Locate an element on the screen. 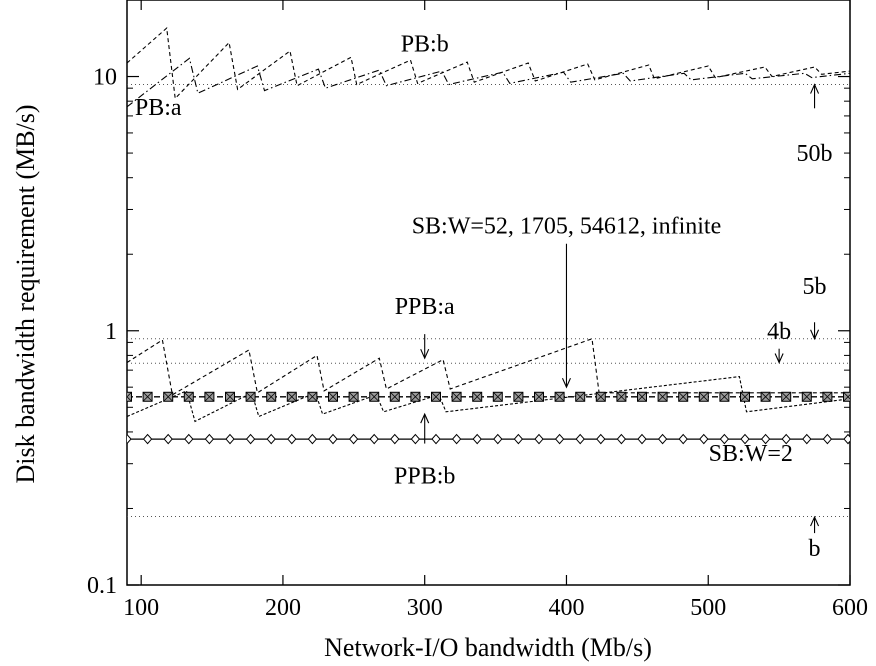  x-tick-label: 100 is located at coordinates (141, 608).